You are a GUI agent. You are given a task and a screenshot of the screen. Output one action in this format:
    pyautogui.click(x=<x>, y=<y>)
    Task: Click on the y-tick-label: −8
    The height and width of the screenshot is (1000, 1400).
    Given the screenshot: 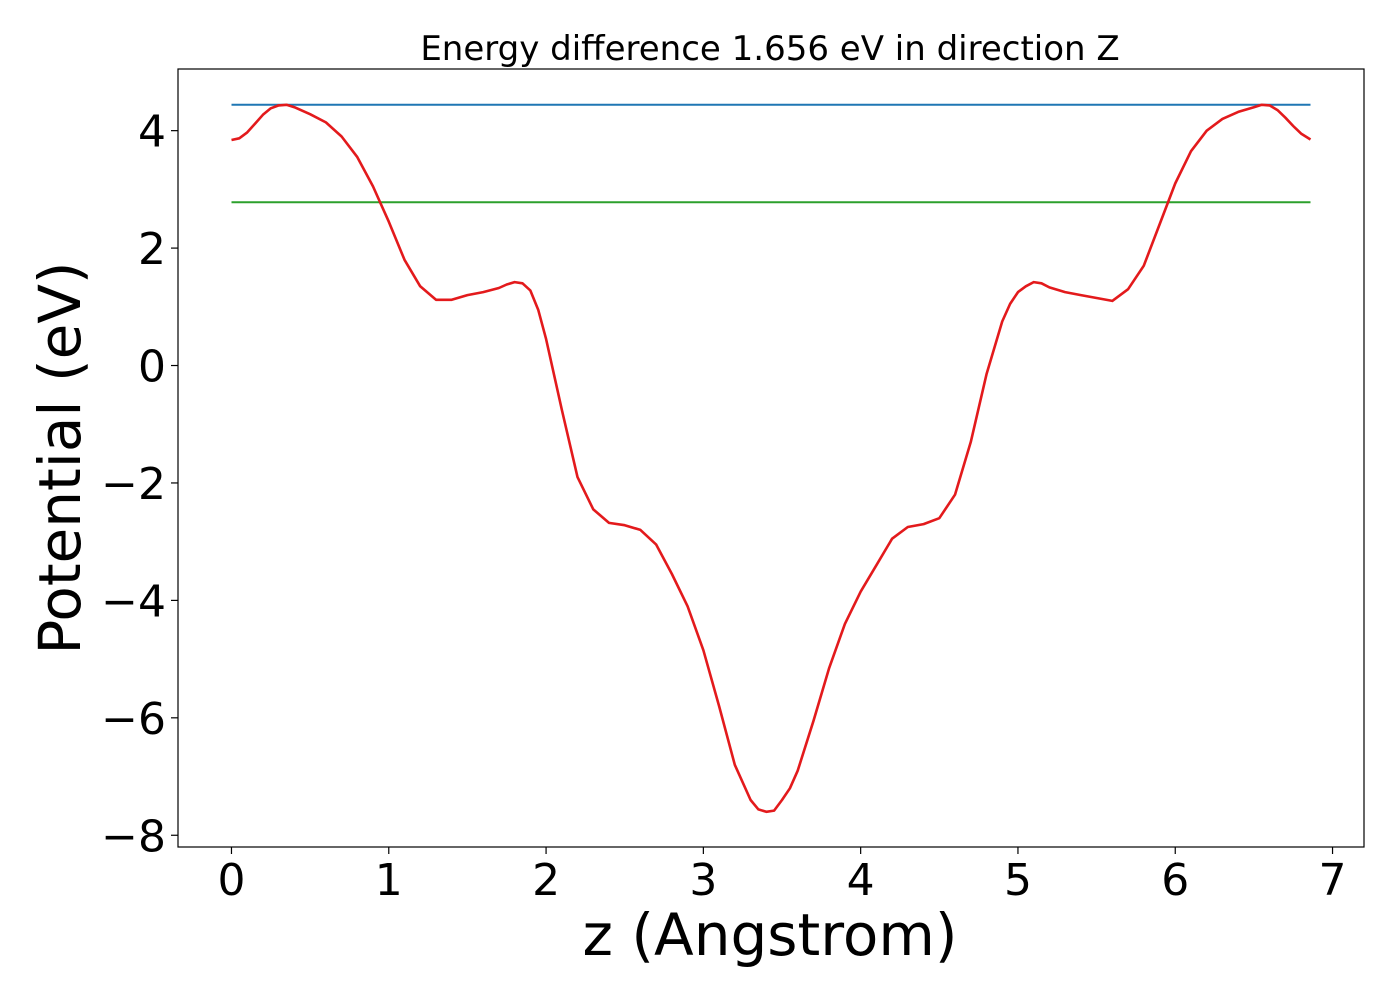 What is the action you would take?
    pyautogui.click(x=133, y=836)
    